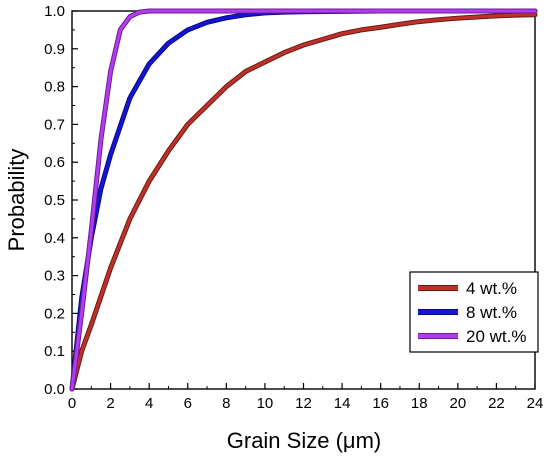 The image size is (550, 463). Describe the element at coordinates (496, 336) in the screenshot. I see `legend-label: 20 wt.%` at that location.